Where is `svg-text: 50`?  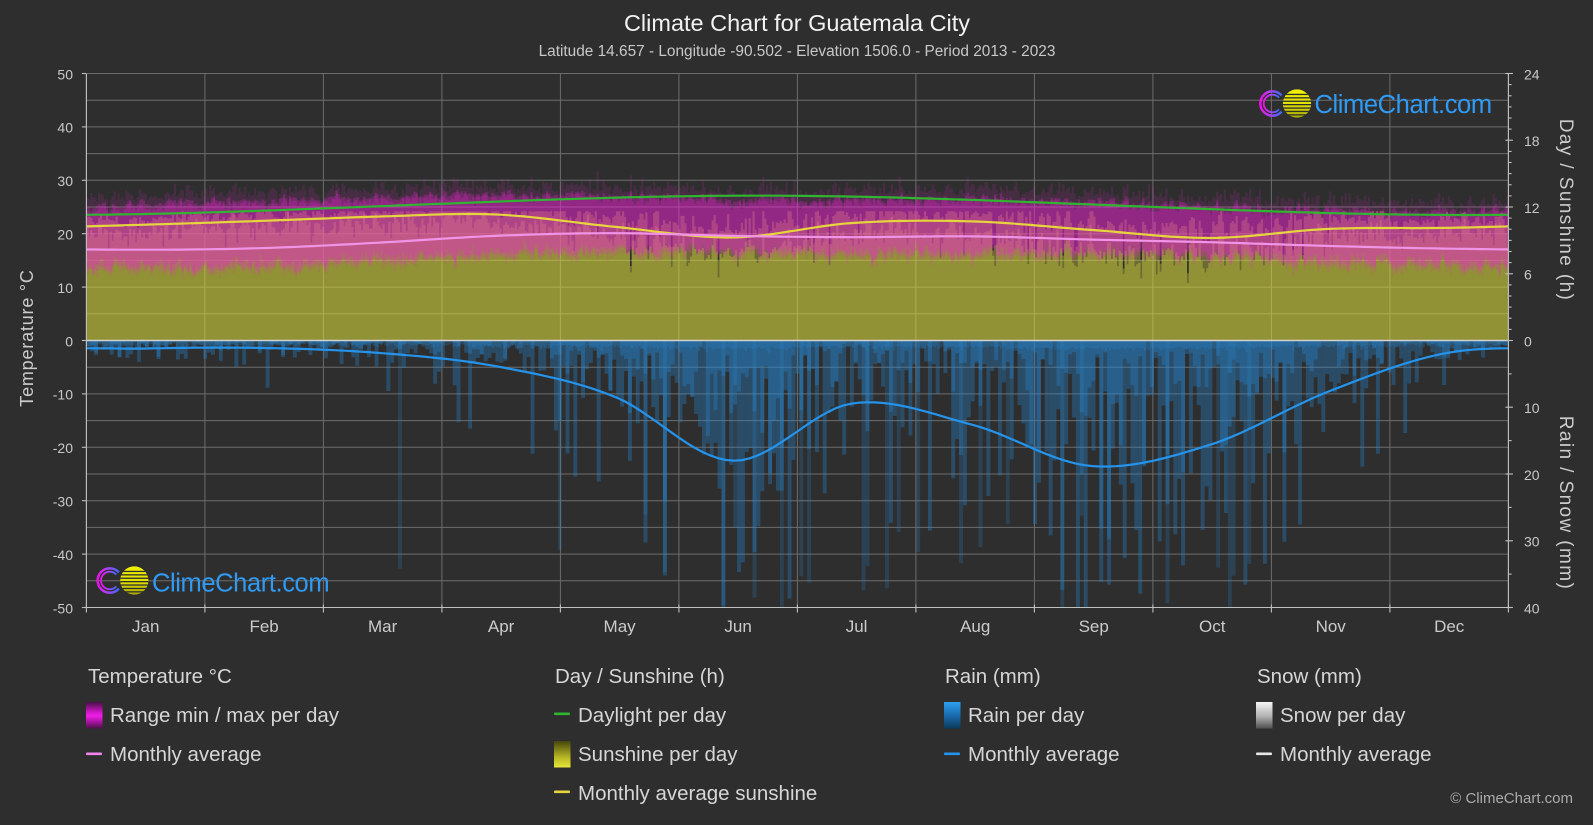
svg-text: 50 is located at coordinates (65, 74).